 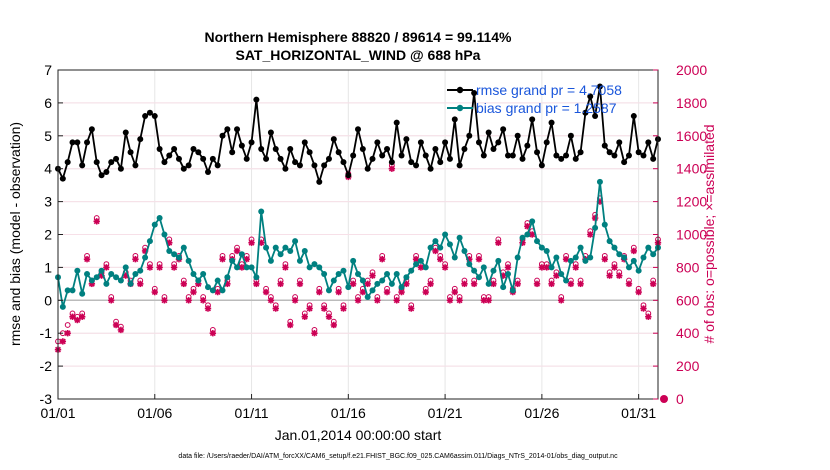 I want to click on legend-rmse-marker, so click(x=460, y=90).